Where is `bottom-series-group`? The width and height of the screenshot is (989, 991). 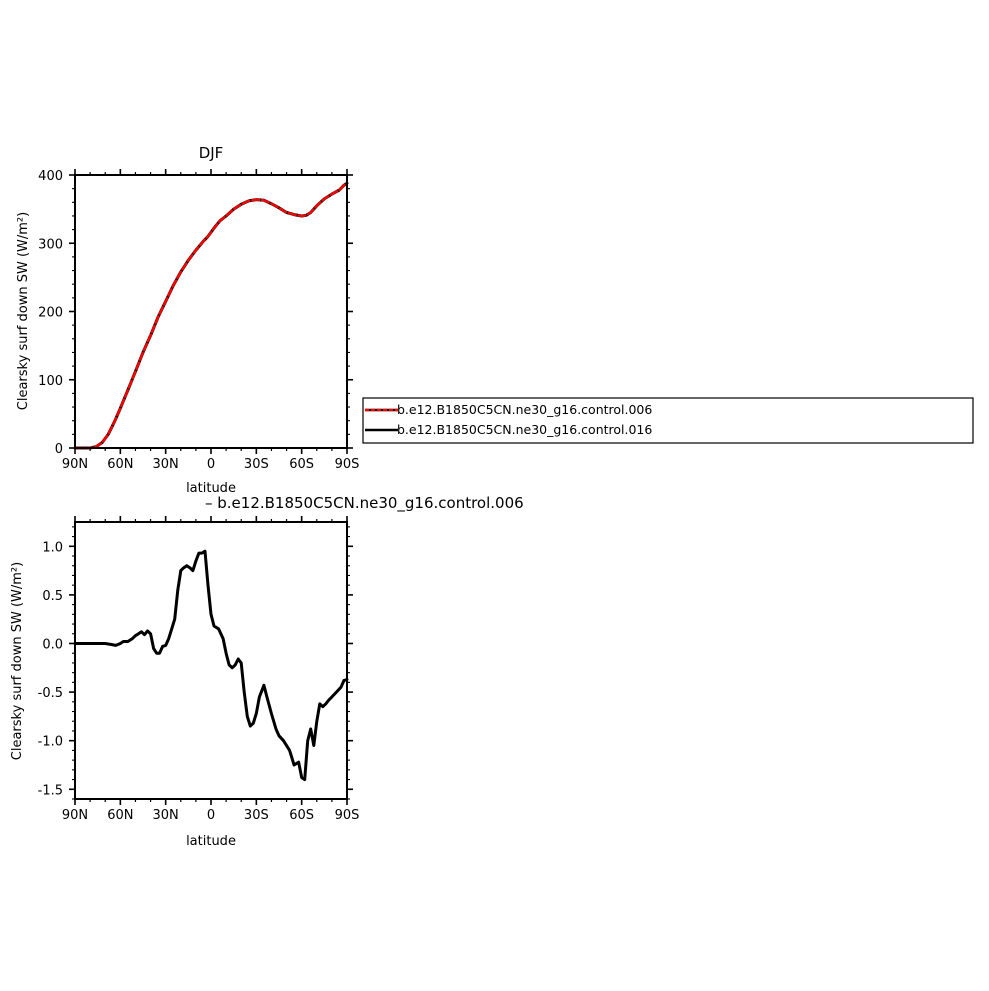 bottom-series-group is located at coordinates (211, 665).